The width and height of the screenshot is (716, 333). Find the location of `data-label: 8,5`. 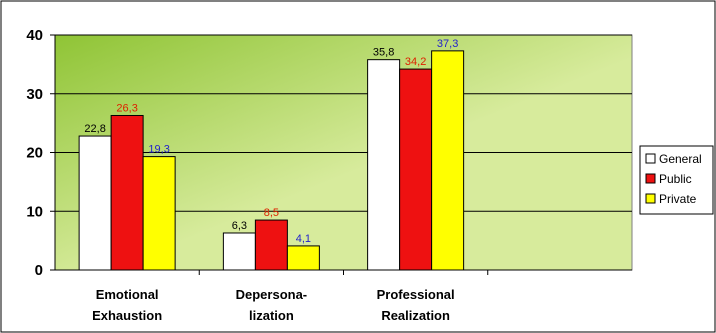

data-label: 8,5 is located at coordinates (271, 213).